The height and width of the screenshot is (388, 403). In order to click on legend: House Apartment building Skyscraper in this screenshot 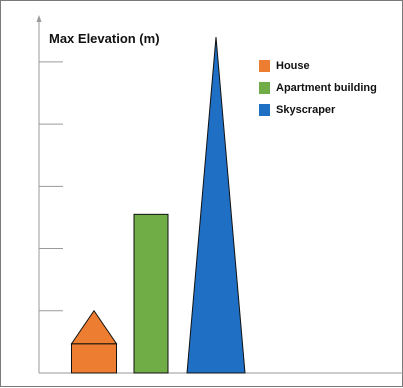, I will do `click(318, 88)`.